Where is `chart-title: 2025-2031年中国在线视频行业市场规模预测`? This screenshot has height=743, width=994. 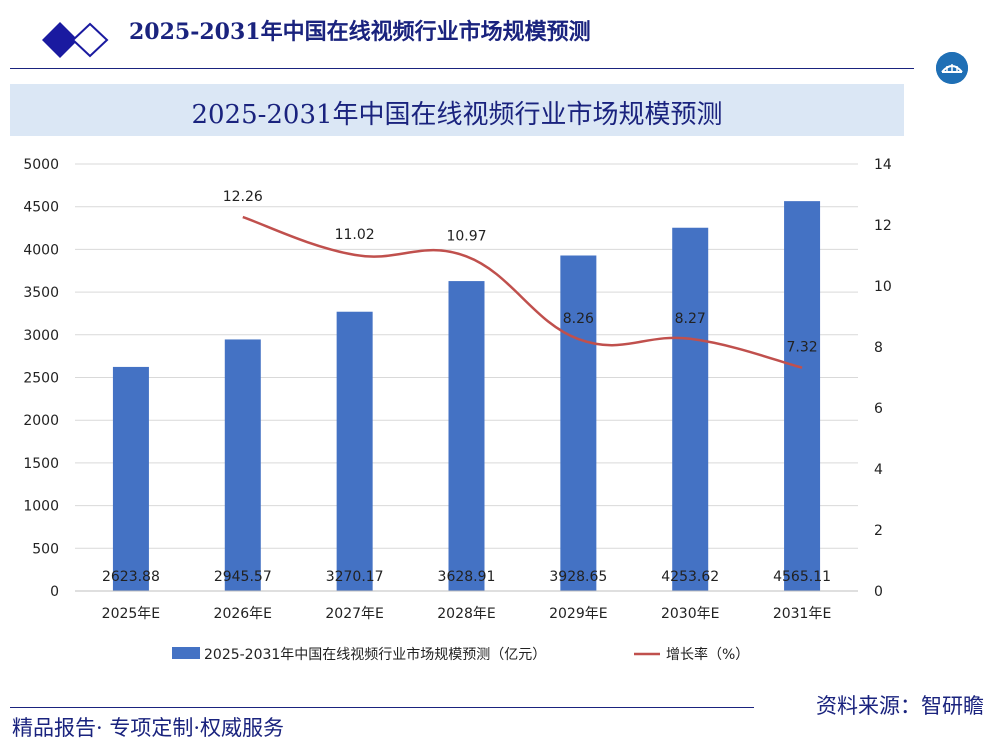 chart-title: 2025-2031年中国在线视频行业市场规模预测 is located at coordinates (457, 115).